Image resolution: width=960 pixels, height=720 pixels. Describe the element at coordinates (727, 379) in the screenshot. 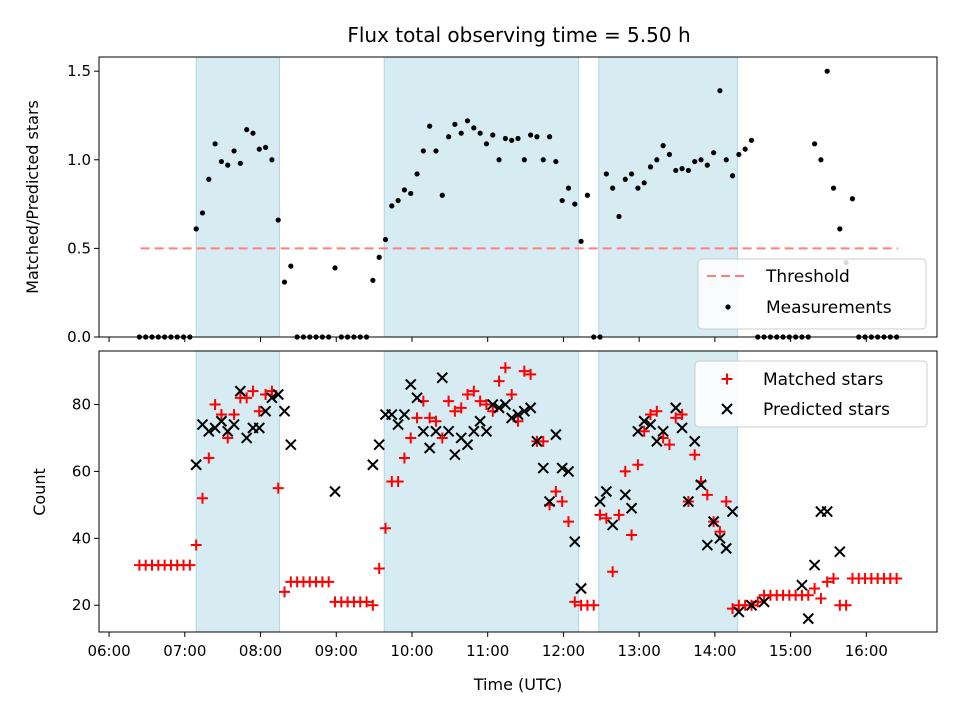

I see `legend-matched-swatch` at that location.